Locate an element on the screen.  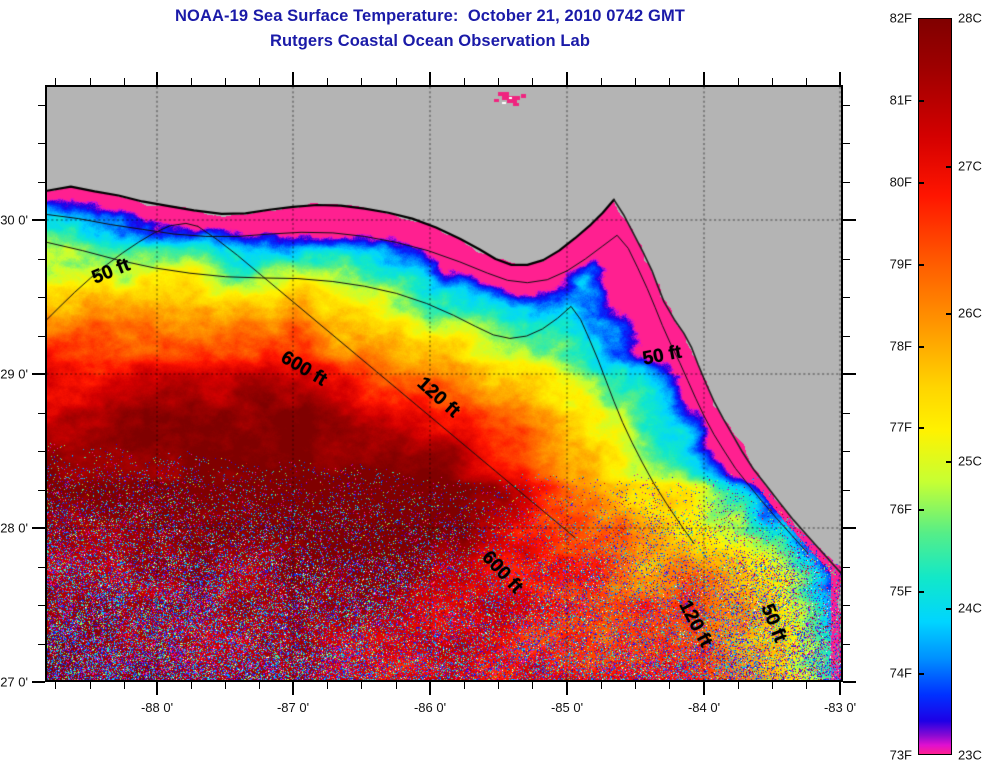
colorbar-celsius-label: 27C is located at coordinates (970, 166).